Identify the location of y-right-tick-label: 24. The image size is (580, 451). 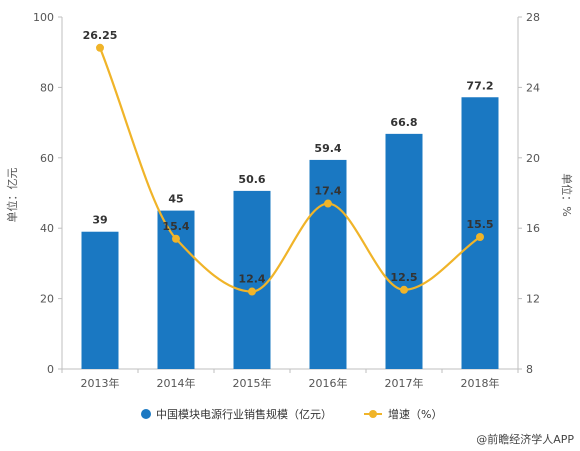
(533, 87).